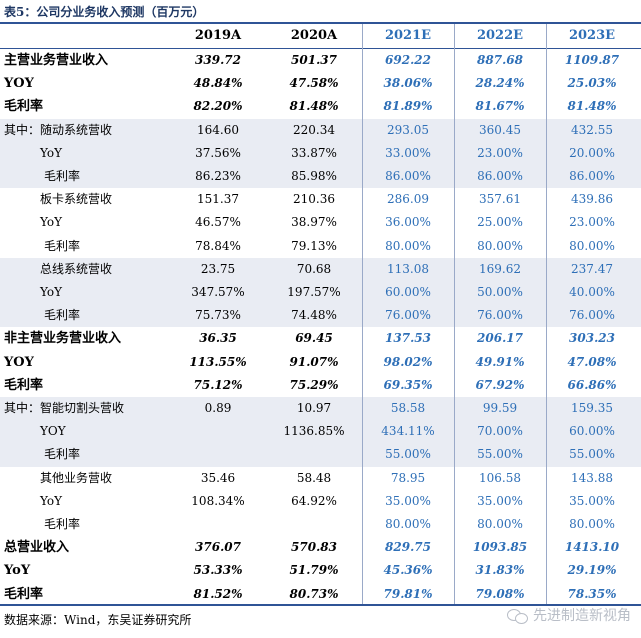  What do you see at coordinates (218, 361) in the screenshot?
I see `table-cell: 113.55%` at bounding box center [218, 361].